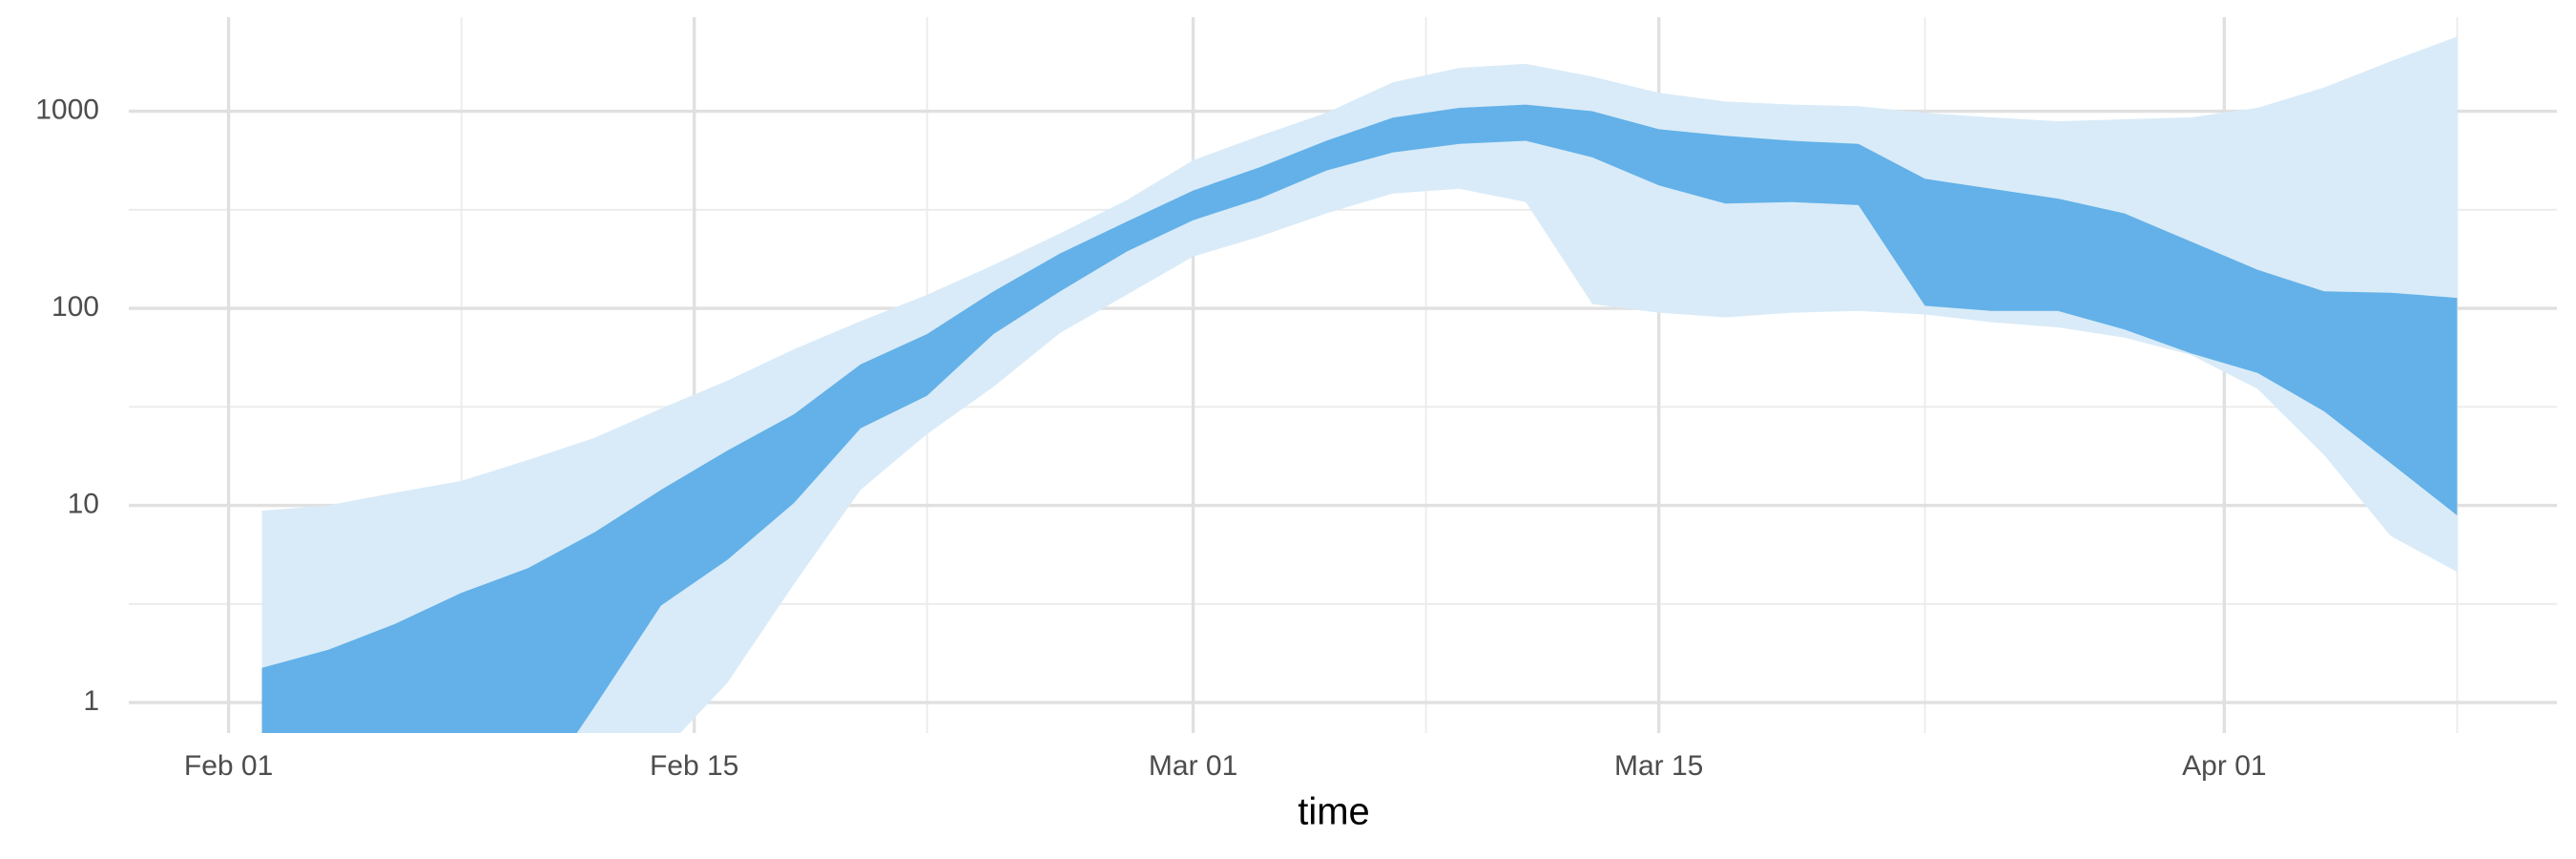 The height and width of the screenshot is (859, 2576). Describe the element at coordinates (83, 503) in the screenshot. I see `y-tick-label: 10` at that location.